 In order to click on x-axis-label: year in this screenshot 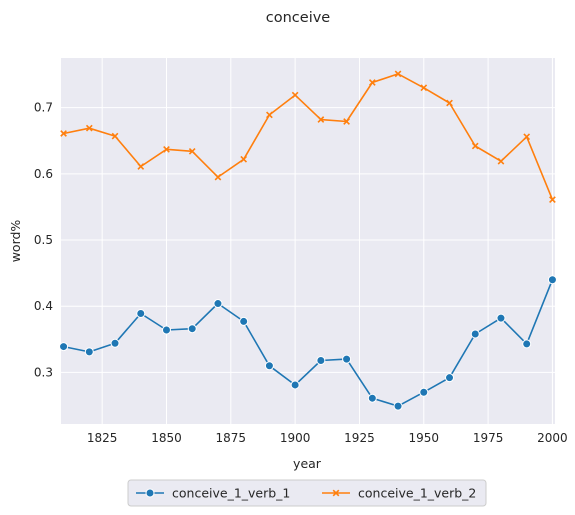, I will do `click(307, 463)`.